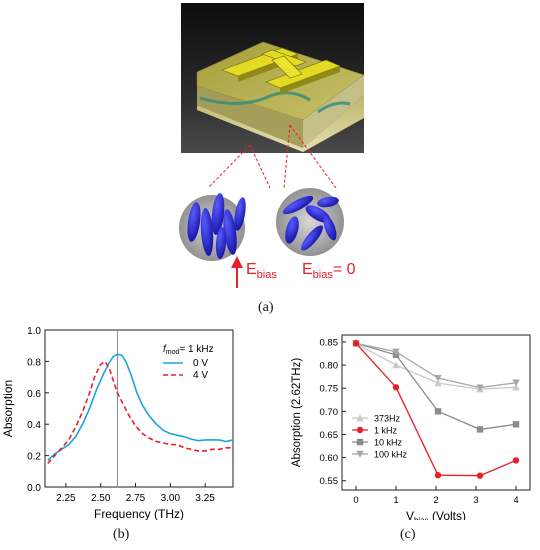 Image resolution: width=540 pixels, height=550 pixels. What do you see at coordinates (237, 272) in the screenshot?
I see `e-bias-arrow` at bounding box center [237, 272].